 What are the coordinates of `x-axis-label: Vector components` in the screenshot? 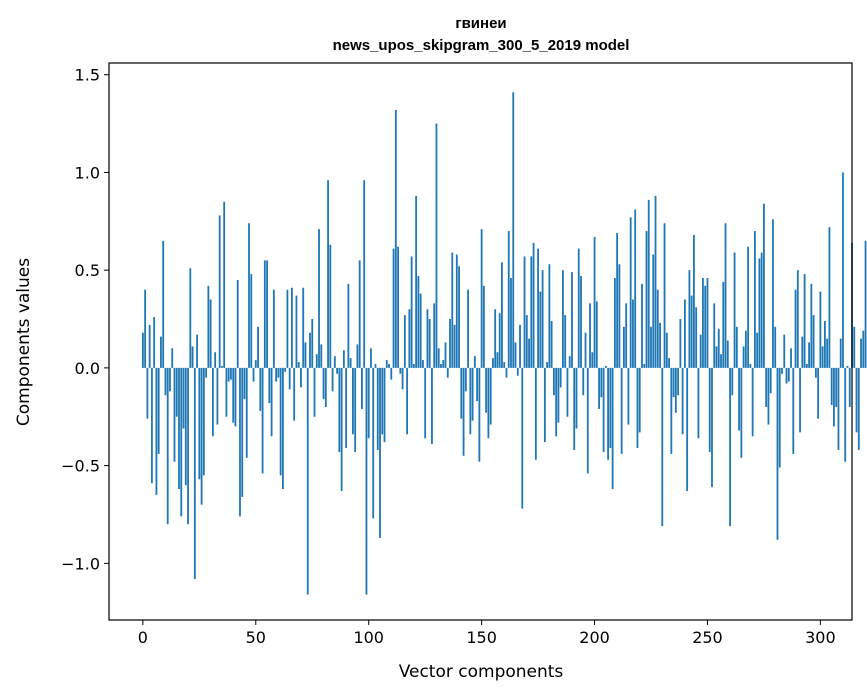 It's located at (481, 672).